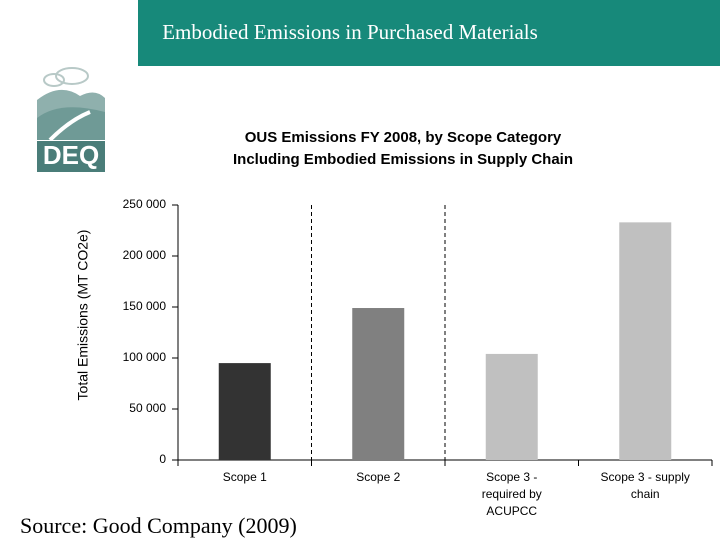  What do you see at coordinates (645, 485) in the screenshot?
I see `x-tick-label: Scope 3 - supply chain` at bounding box center [645, 485].